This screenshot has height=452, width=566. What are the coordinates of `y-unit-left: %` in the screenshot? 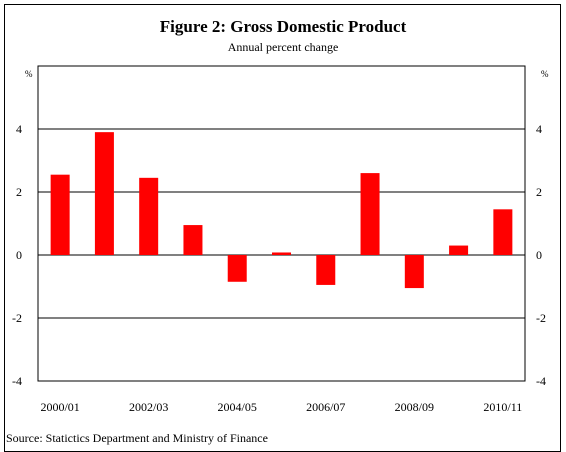 It's located at (29, 74).